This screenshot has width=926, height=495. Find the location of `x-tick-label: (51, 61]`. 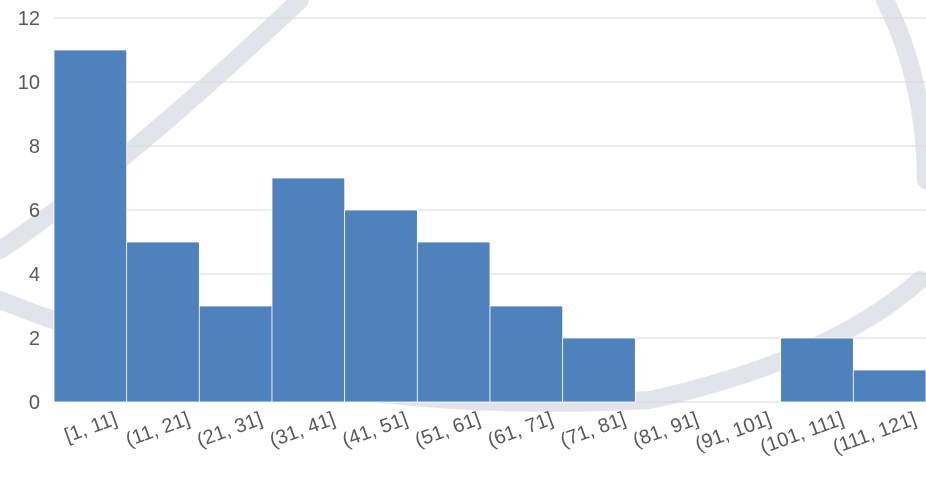

x-tick-label: (51, 61] is located at coordinates (447, 430).